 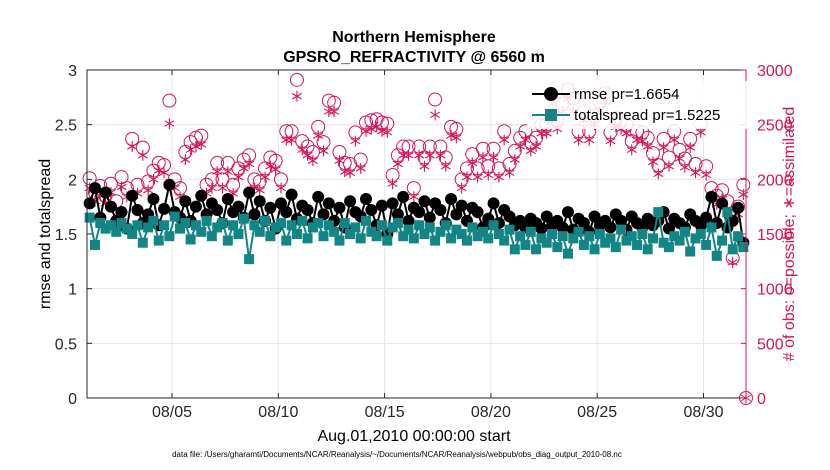 What do you see at coordinates (72, 399) in the screenshot?
I see `y-tick-label-left: 0` at bounding box center [72, 399].